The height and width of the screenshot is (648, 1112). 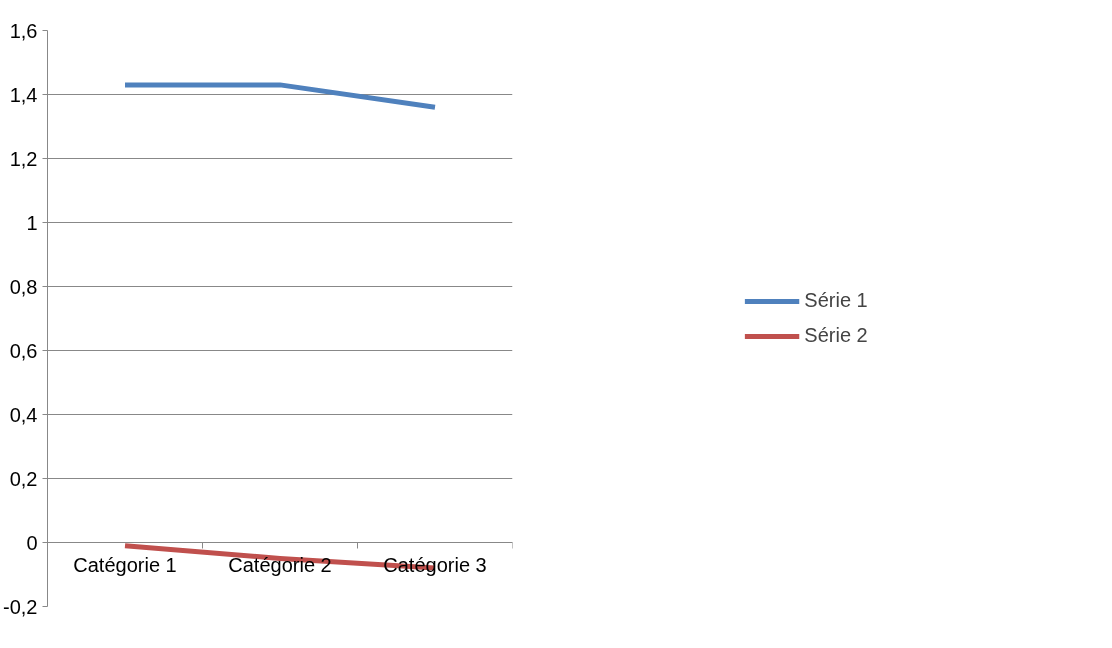 I want to click on y-tick-label: 0,6, so click(x=23, y=350).